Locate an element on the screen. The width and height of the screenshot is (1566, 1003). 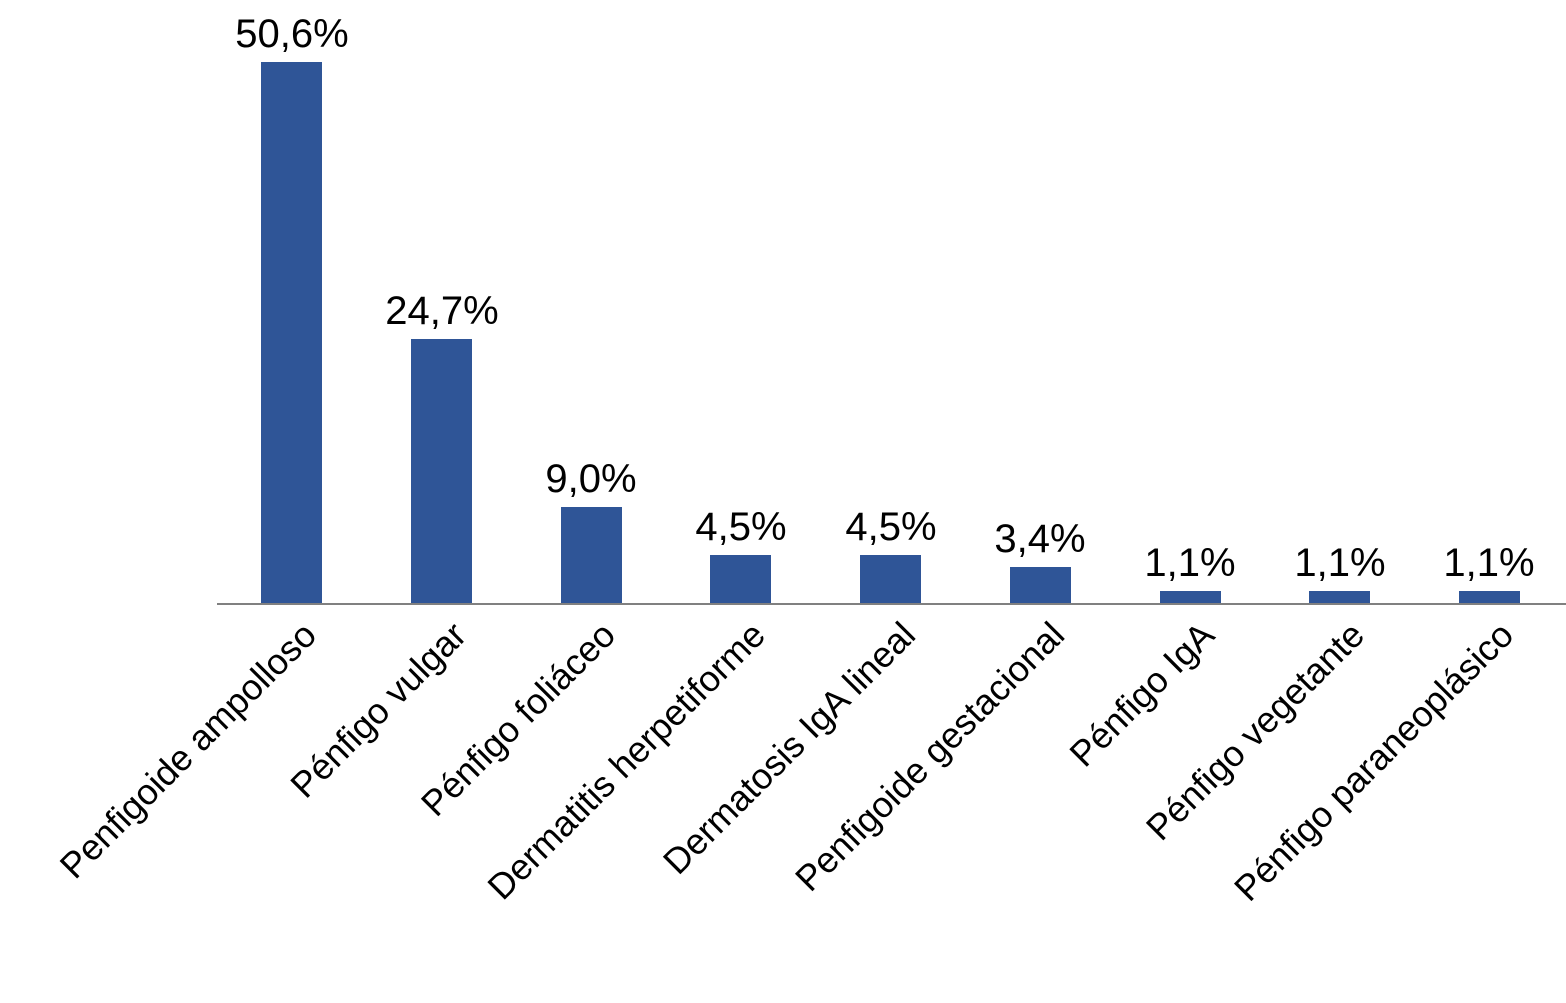
x-tick-label: Dermatosis IgA lineal is located at coordinates (788, 747).